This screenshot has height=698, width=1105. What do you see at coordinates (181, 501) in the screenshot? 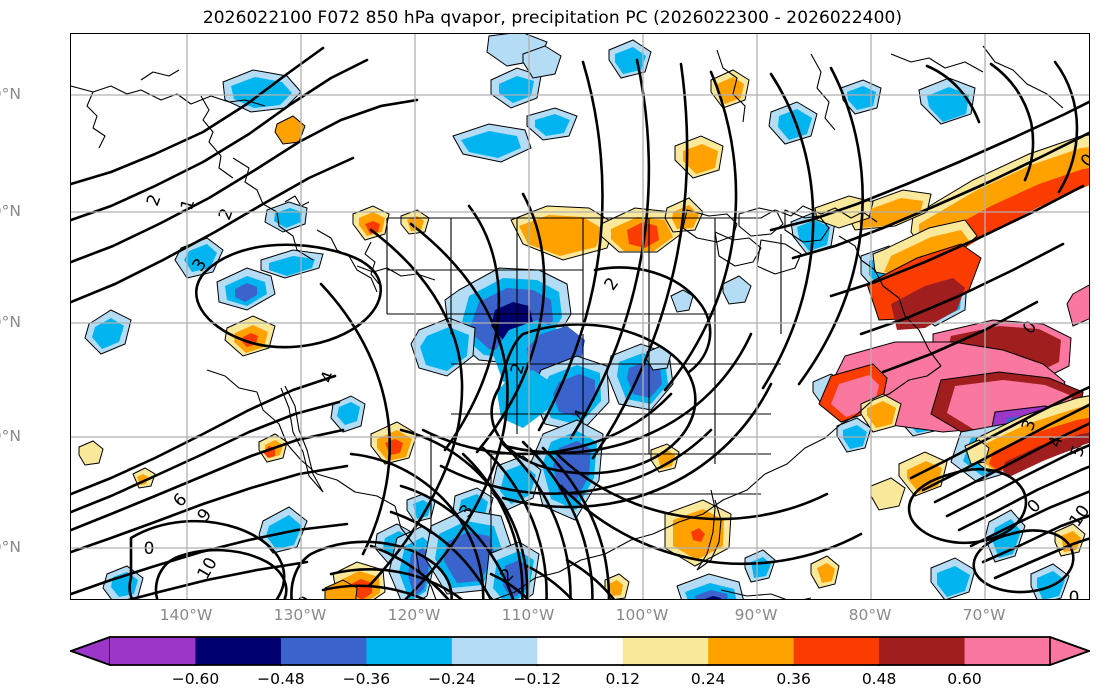
I see `contour-label: 6` at bounding box center [181, 501].